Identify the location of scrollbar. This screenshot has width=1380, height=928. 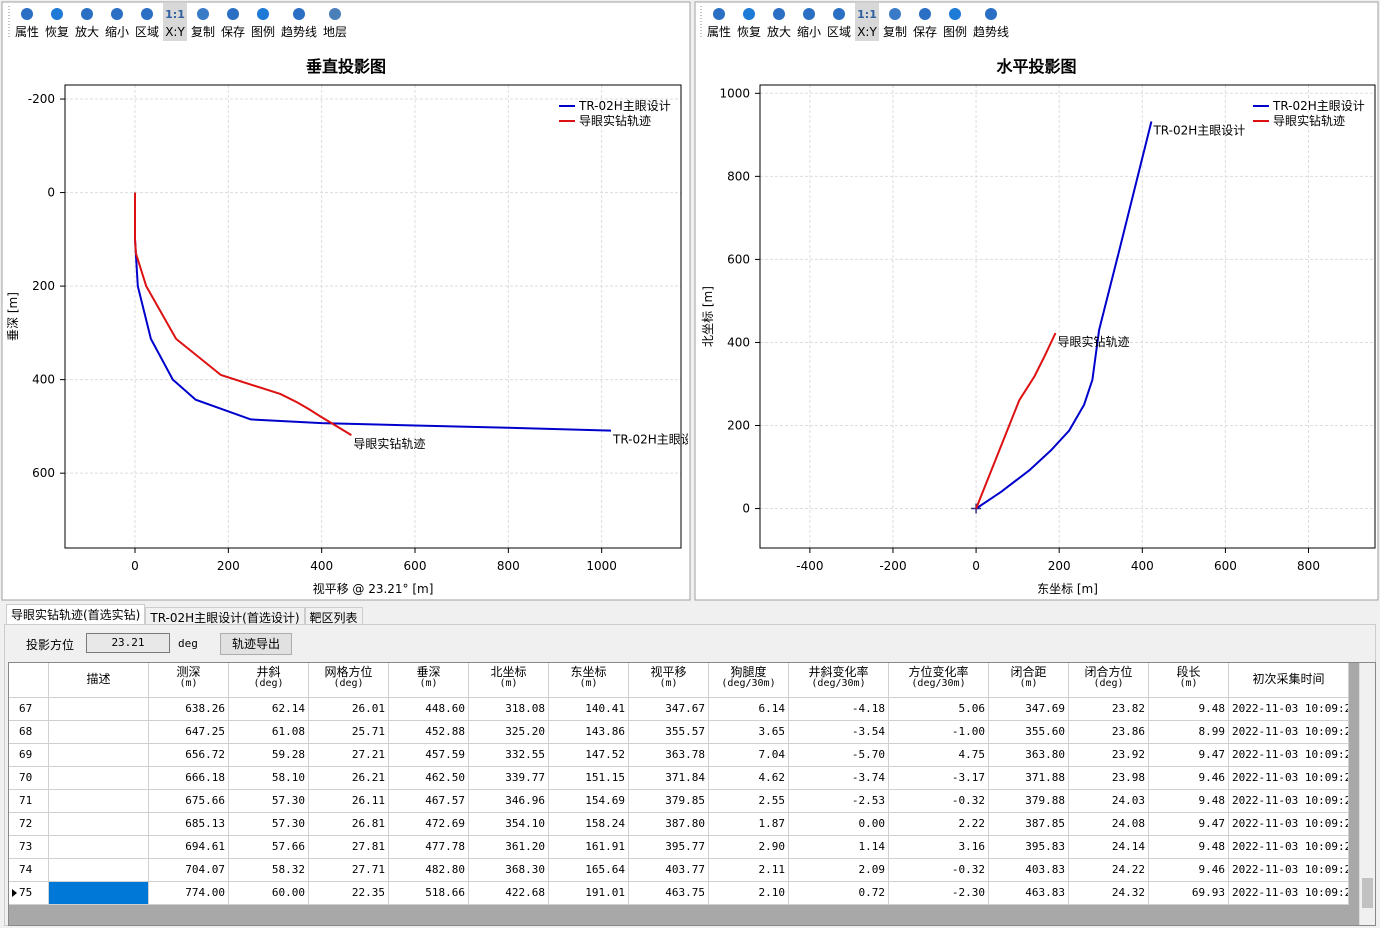
(1367, 794).